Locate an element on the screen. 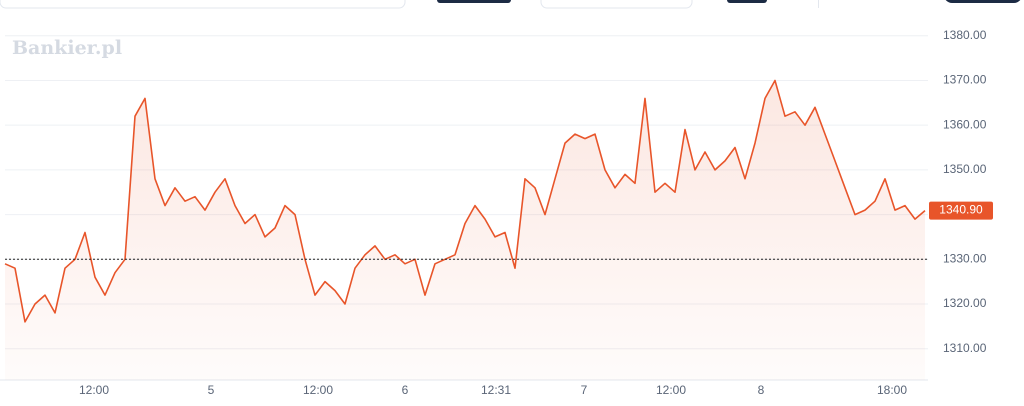  y-tick-label: 1320.00 is located at coordinates (965, 303).